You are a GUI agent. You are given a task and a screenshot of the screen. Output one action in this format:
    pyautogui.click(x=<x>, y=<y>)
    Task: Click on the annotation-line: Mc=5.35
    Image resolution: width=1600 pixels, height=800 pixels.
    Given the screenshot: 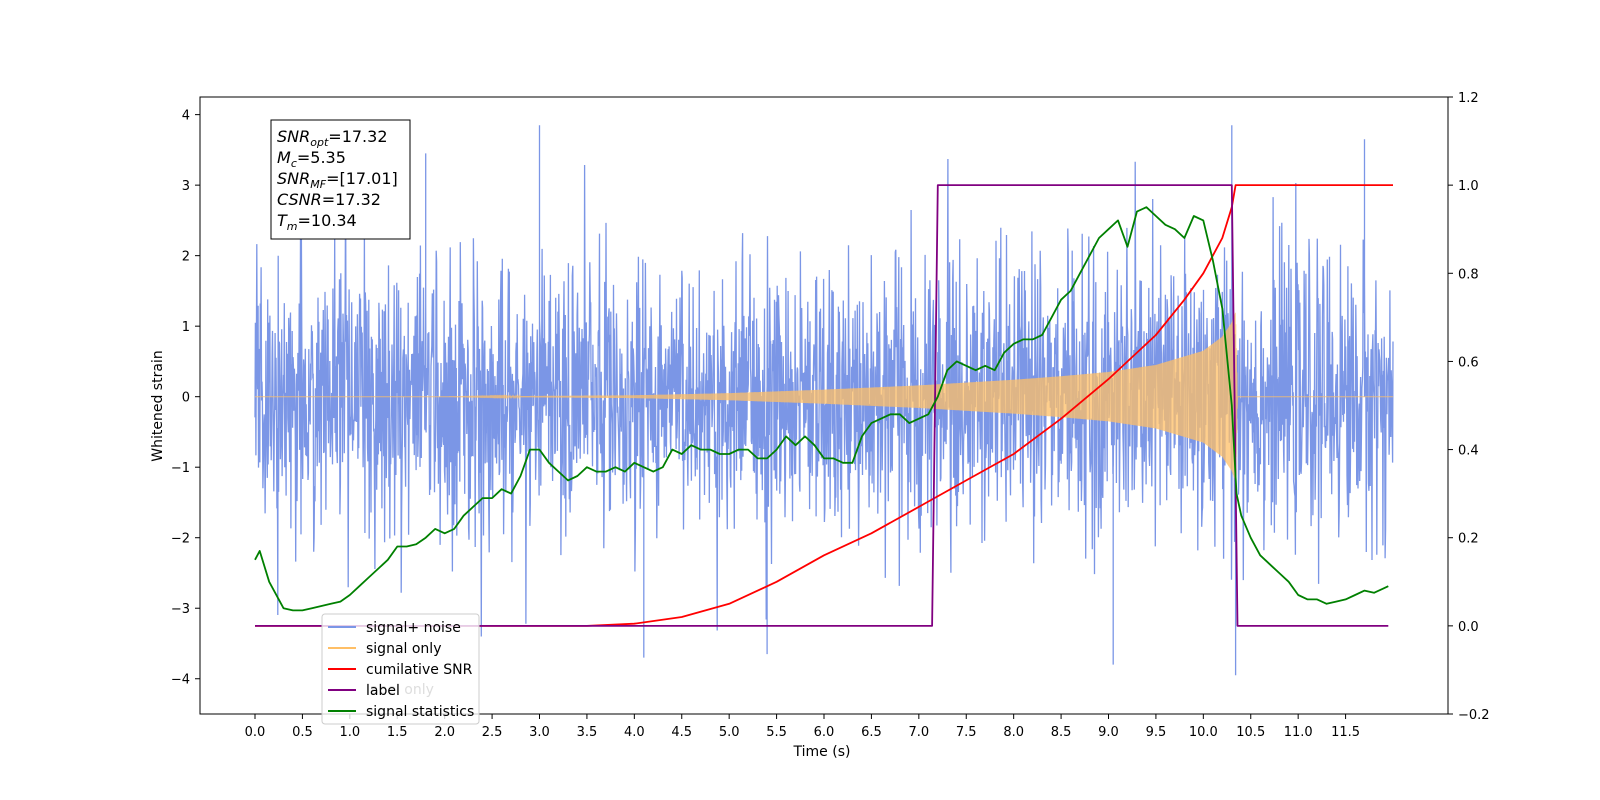 What is the action you would take?
    pyautogui.click(x=311, y=159)
    